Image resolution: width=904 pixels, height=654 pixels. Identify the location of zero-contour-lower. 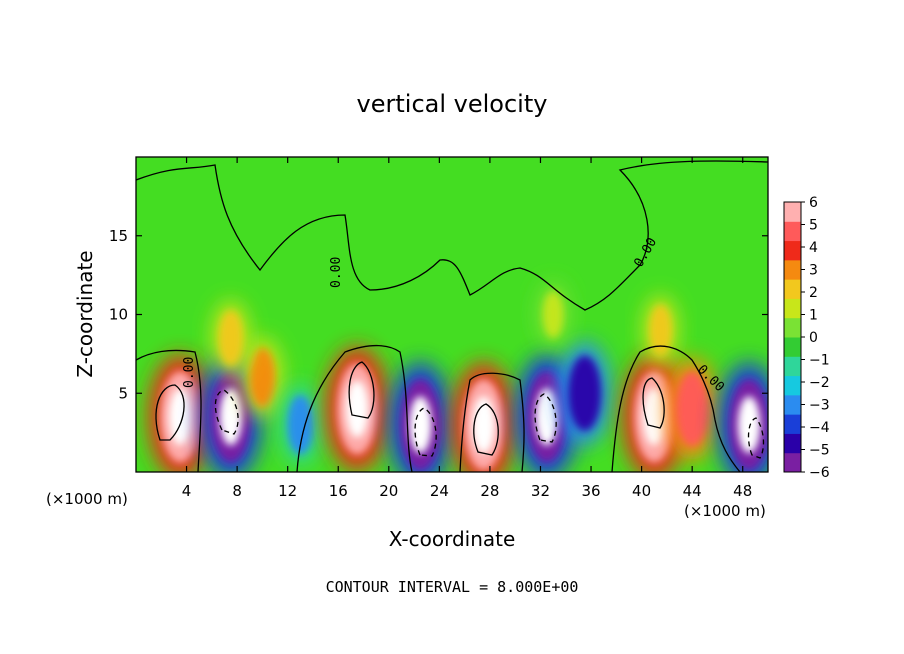
(438, 408).